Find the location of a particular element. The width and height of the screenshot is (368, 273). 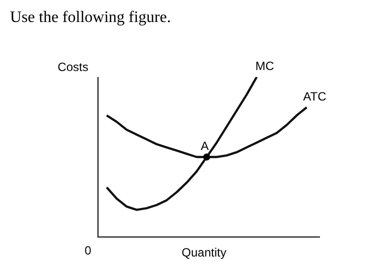

y-axis-title: Costs is located at coordinates (73, 67).